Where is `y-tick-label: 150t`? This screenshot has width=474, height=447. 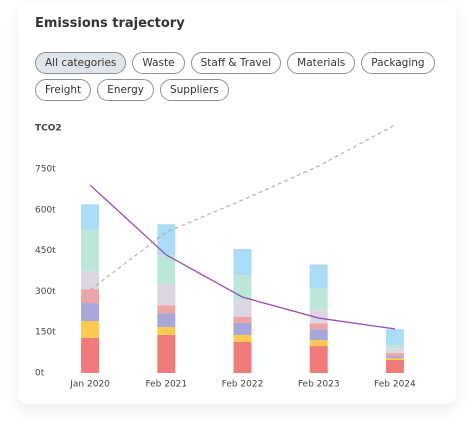
y-tick-label: 150t is located at coordinates (45, 333).